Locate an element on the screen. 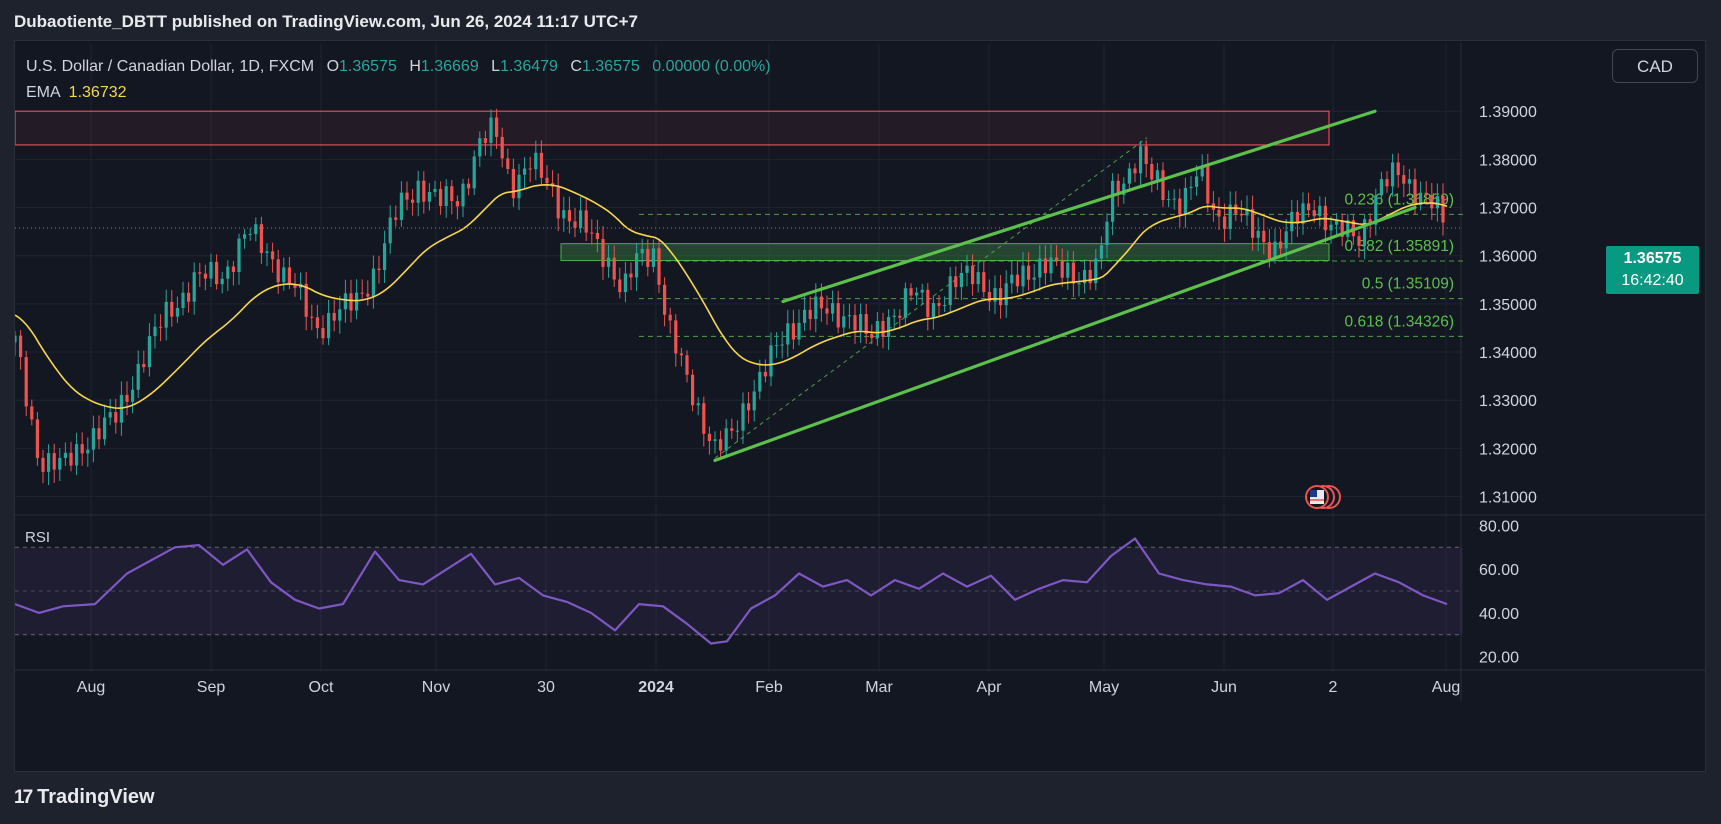 Image resolution: width=1721 pixels, height=824 pixels. close-value: 1.36575 is located at coordinates (610, 66).